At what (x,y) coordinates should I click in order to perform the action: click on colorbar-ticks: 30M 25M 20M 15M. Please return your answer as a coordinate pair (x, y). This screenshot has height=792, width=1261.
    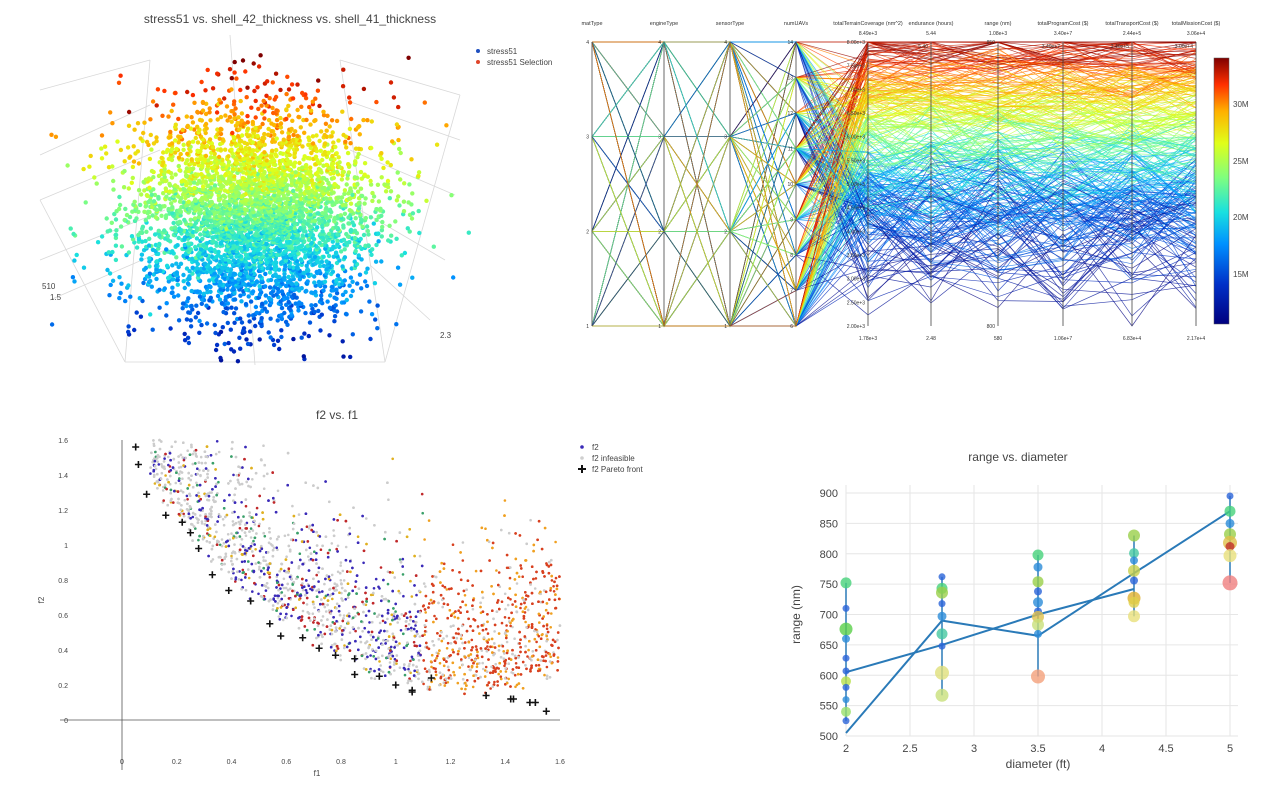
    Looking at the image, I should click on (1241, 189).